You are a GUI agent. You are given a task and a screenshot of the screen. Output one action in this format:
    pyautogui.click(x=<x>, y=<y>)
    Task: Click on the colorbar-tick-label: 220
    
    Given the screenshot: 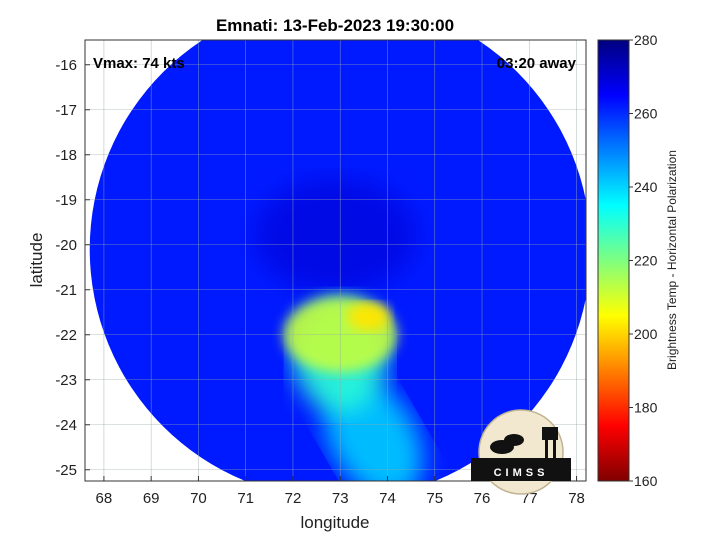 What is the action you would take?
    pyautogui.click(x=646, y=261)
    